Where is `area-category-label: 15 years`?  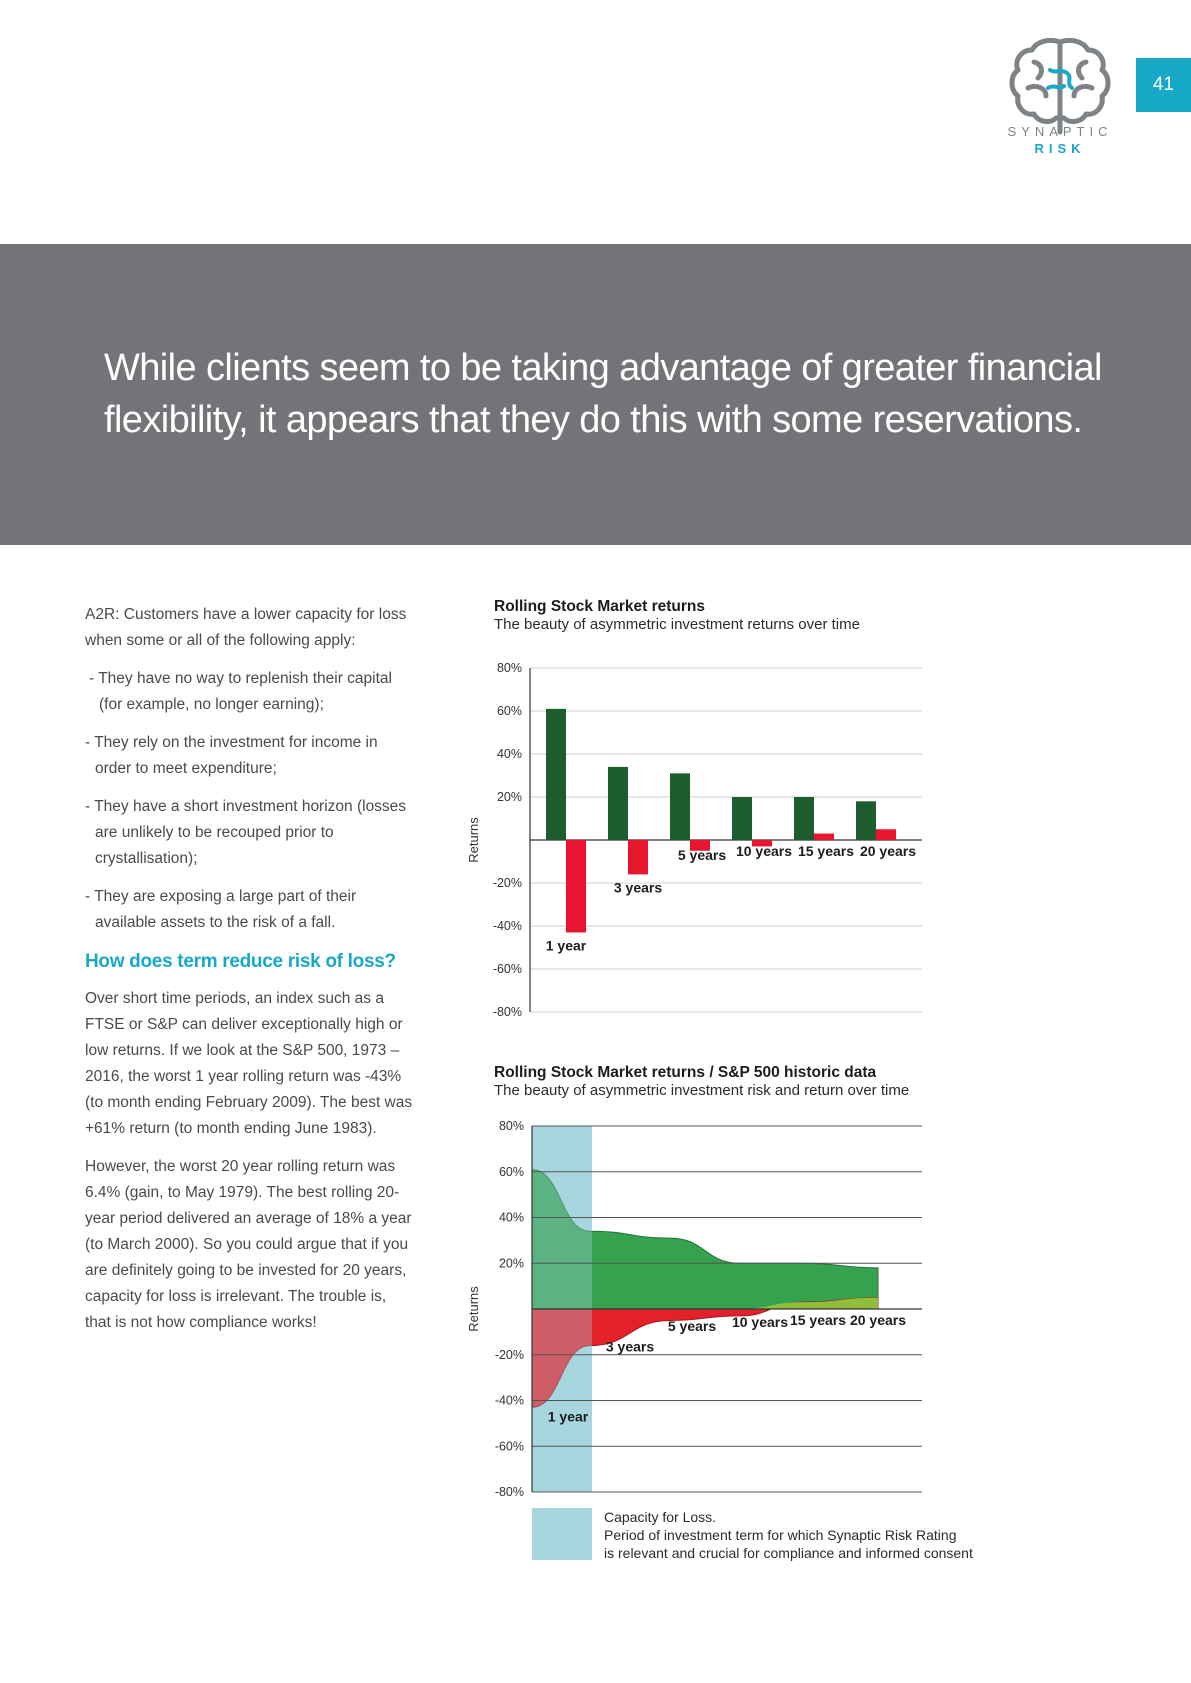 area-category-label: 15 years is located at coordinates (818, 1320).